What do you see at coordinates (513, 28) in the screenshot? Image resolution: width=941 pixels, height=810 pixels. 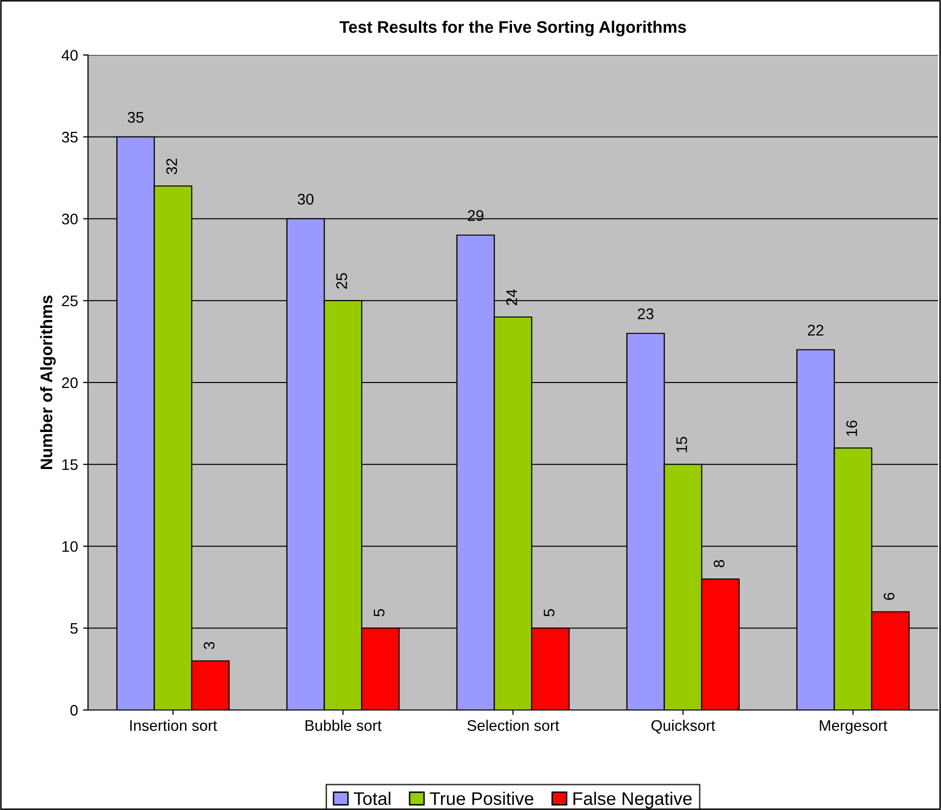 I see `chart-title: Test Results for the Five Sorting Algorithms` at bounding box center [513, 28].